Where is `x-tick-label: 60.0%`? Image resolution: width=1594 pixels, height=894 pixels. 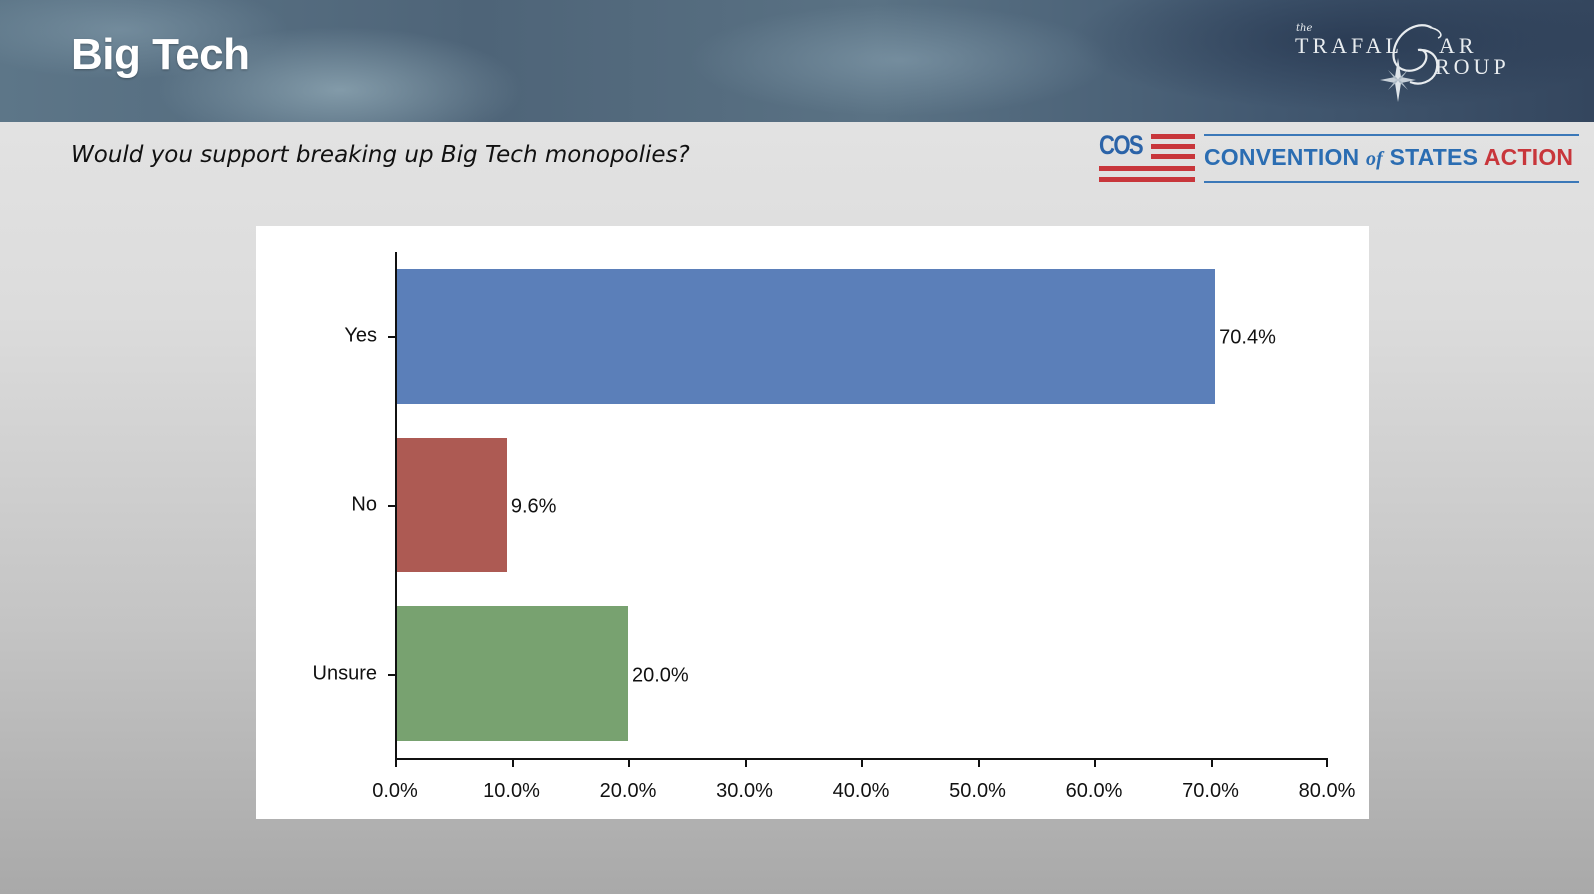 x-tick-label: 60.0% is located at coordinates (1094, 791).